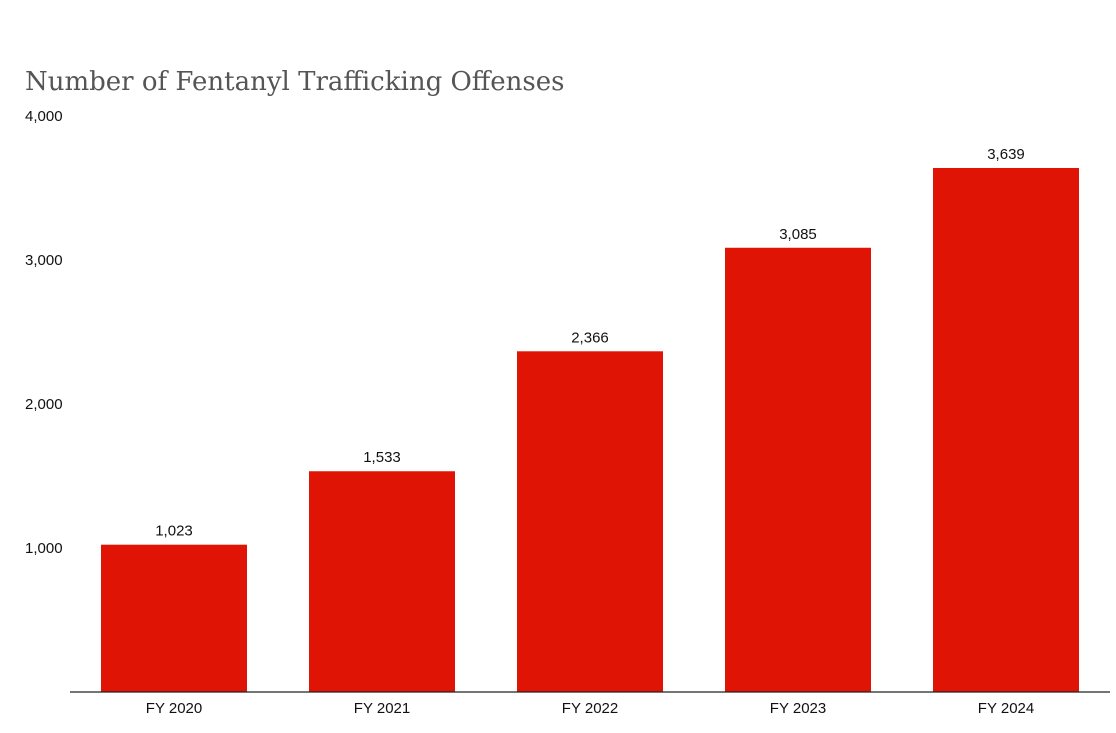  I want to click on y-axis: 1,000 2,000 3,000 4,000, so click(44, 332).